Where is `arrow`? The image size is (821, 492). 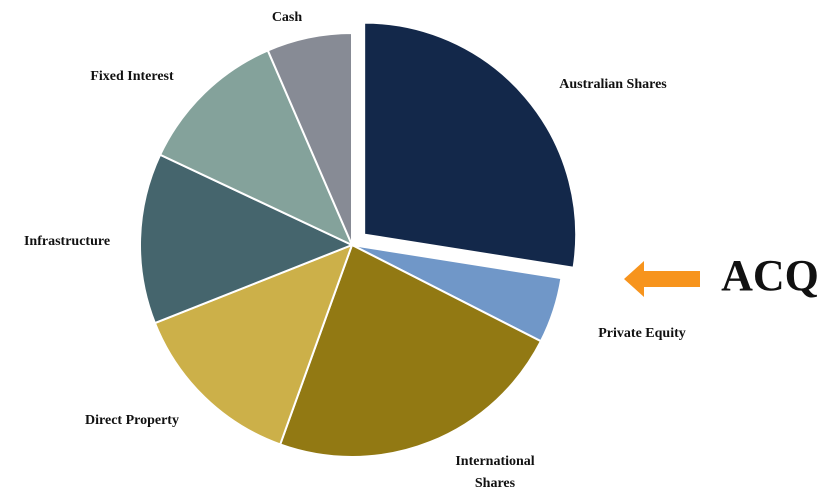
arrow is located at coordinates (662, 279).